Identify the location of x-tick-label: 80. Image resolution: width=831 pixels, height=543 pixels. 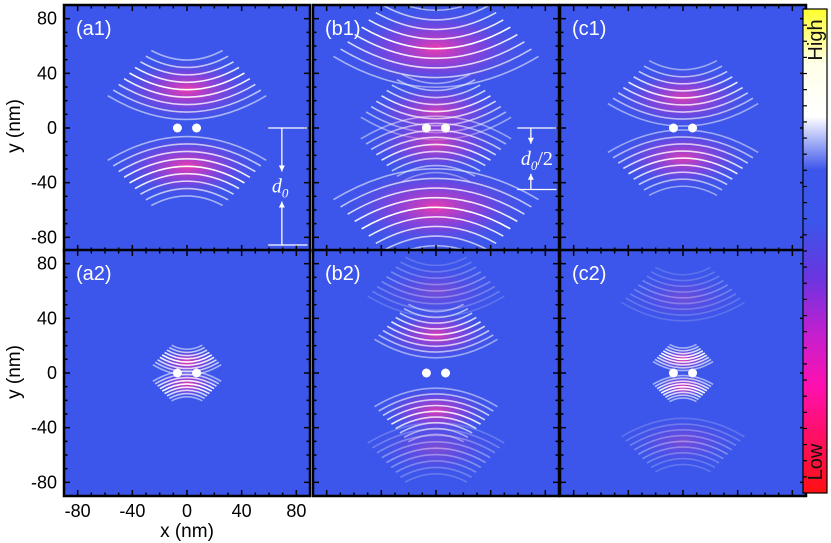
(296, 511).